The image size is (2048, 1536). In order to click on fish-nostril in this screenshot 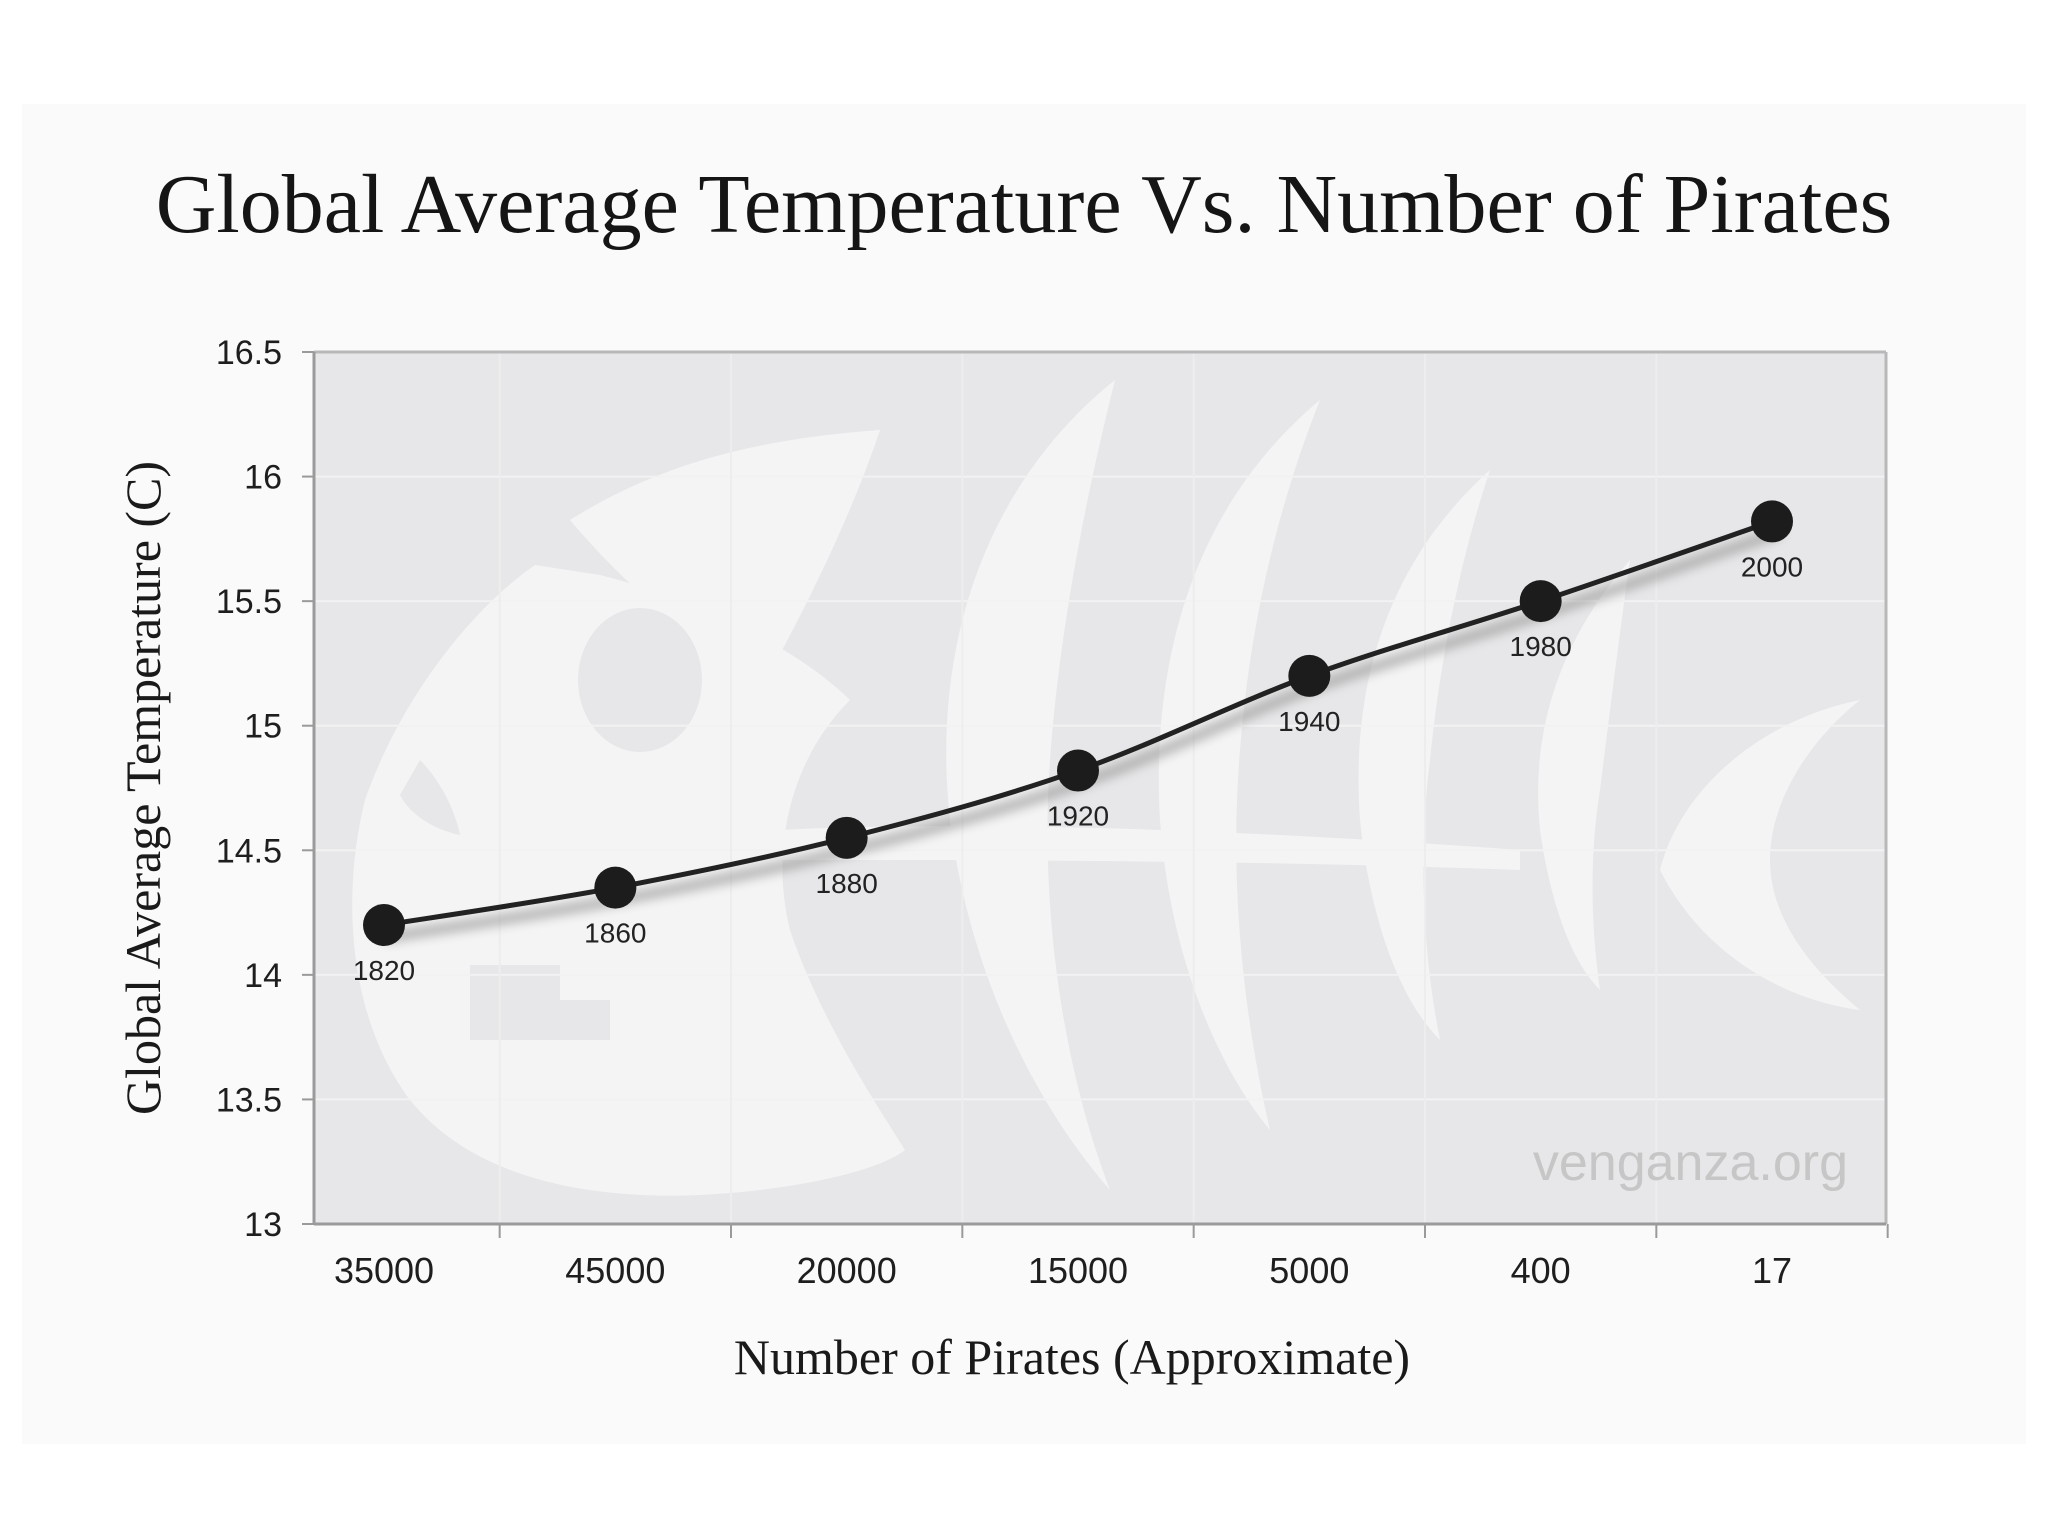, I will do `click(430, 797)`.